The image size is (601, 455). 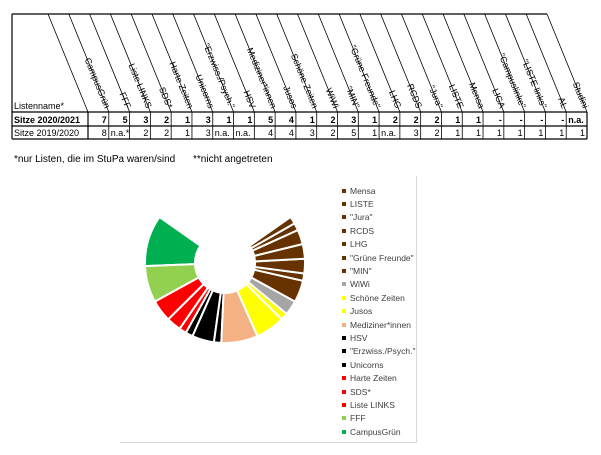 I want to click on legend-label: Mediziner*innen, so click(x=380, y=324).